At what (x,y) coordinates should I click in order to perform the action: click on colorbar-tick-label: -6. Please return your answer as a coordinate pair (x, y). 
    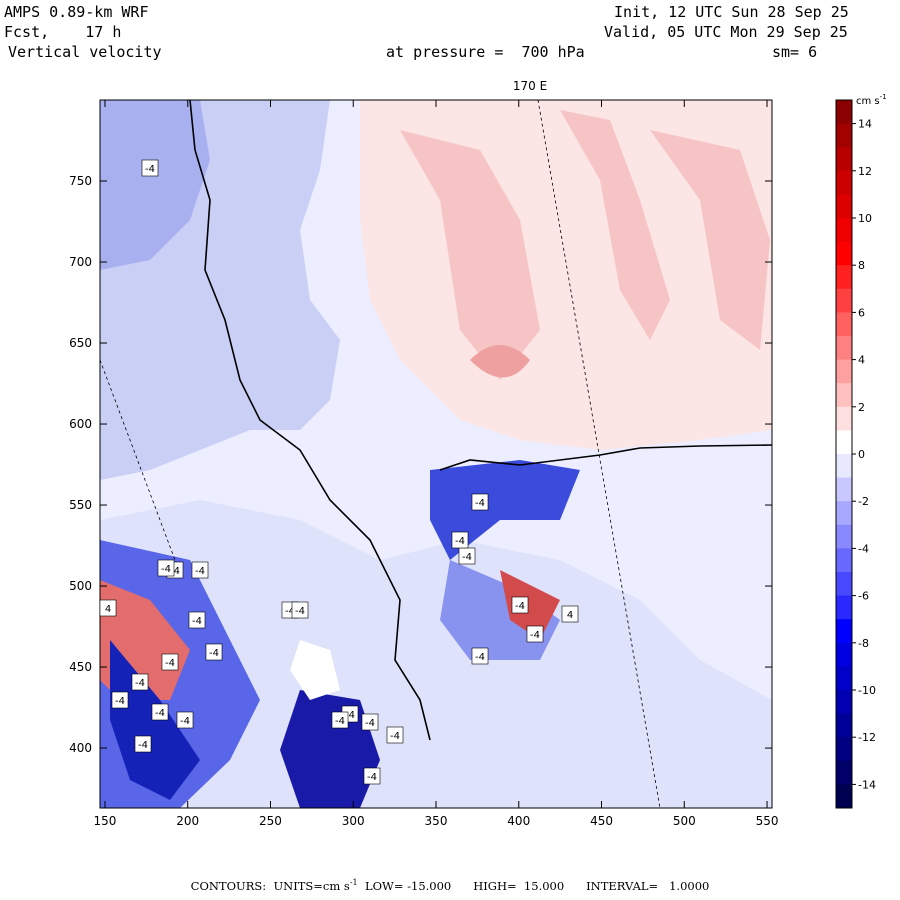
    Looking at the image, I should click on (863, 596).